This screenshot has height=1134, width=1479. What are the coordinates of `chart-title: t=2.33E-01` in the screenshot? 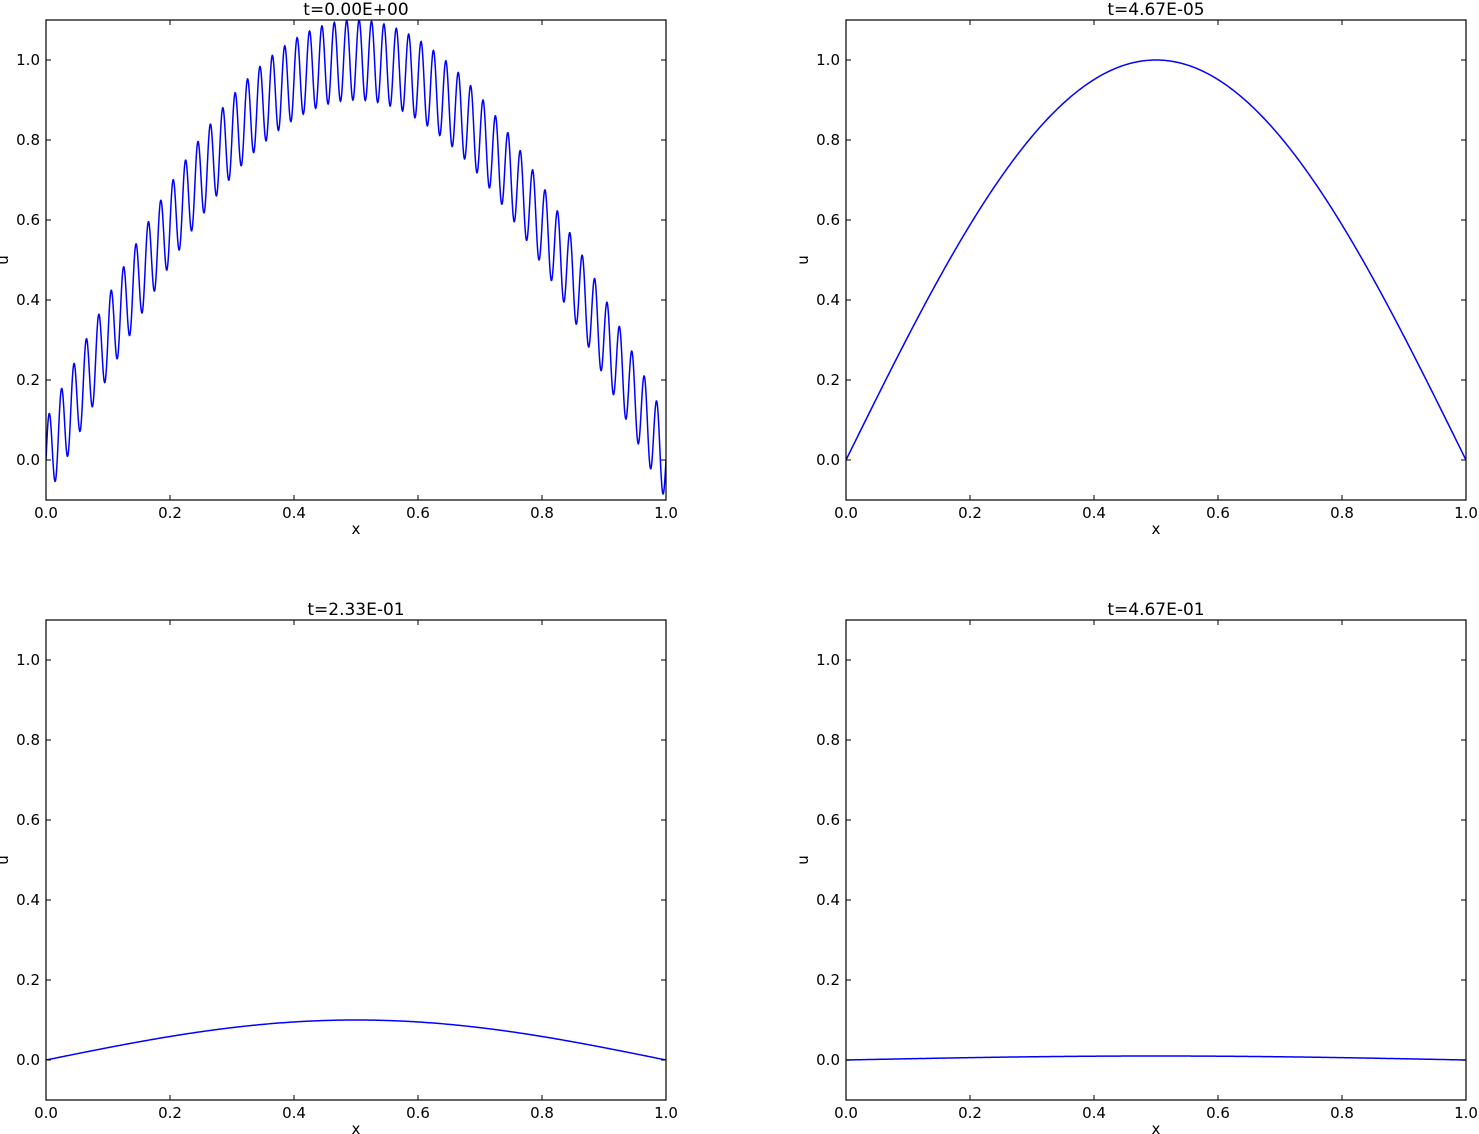 It's located at (355, 610).